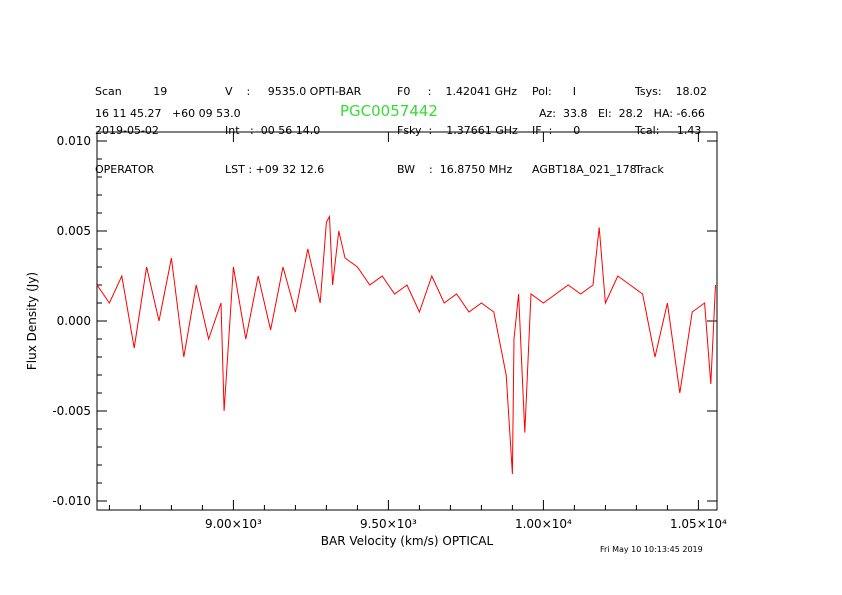 Image resolution: width=842 pixels, height=595 pixels. Describe the element at coordinates (457, 130) in the screenshot. I see `fsky-line: Fsky : 1.37661 GHz` at that location.